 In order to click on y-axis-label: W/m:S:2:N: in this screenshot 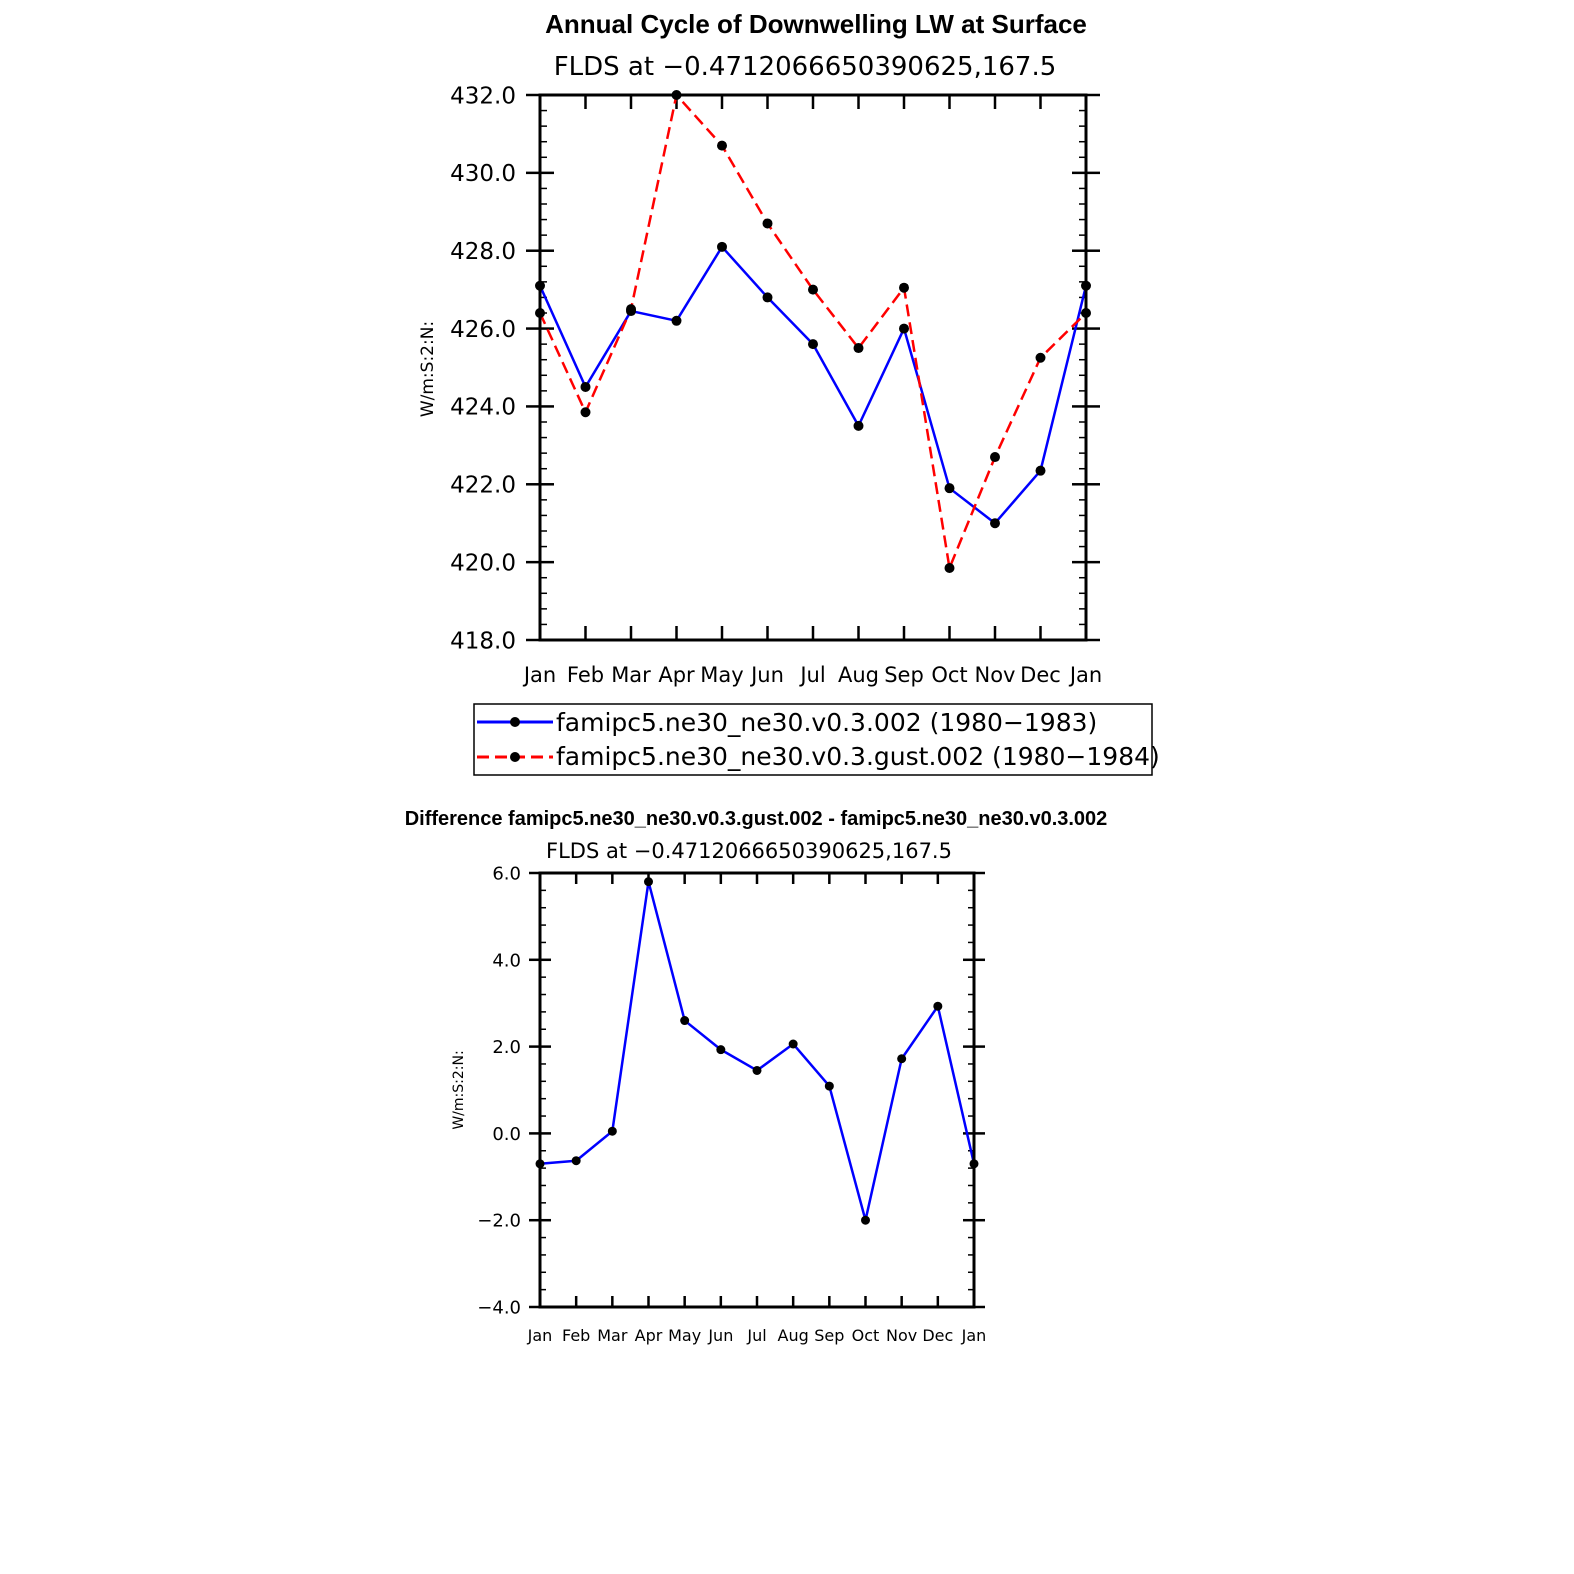, I will do `click(428, 369)`.